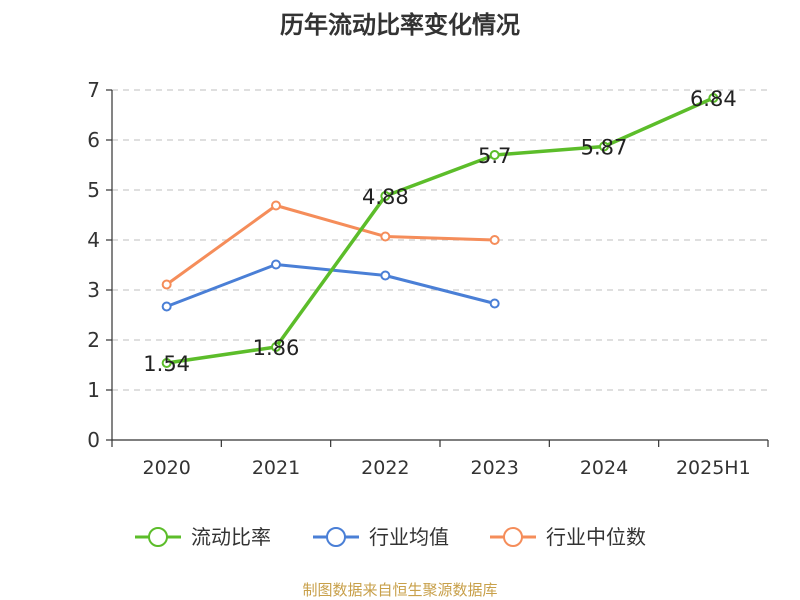 This screenshot has height=600, width=800. I want to click on legend-item-2: 行业中位数, so click(568, 537).